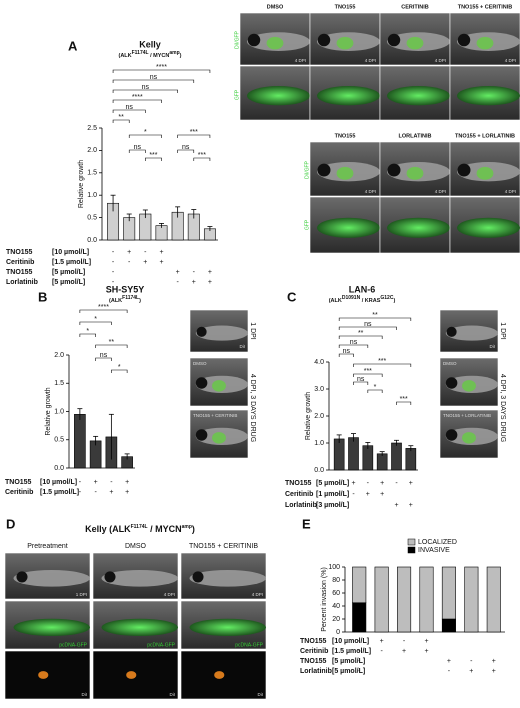 This screenshot has width=520, height=708. Describe the element at coordinates (159, 56) in the screenshot. I see `subtitle-part: / MYCN` at that location.